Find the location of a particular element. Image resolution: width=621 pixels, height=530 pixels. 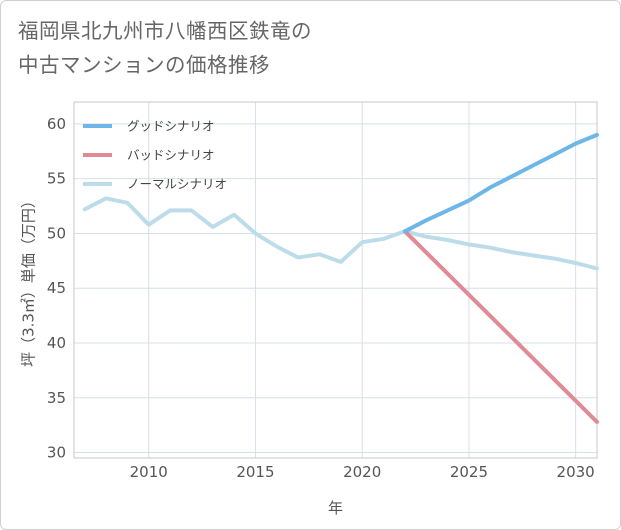

chart-title-line-1: 福岡県北九州市八幡西区鉄竜の is located at coordinates (165, 31).